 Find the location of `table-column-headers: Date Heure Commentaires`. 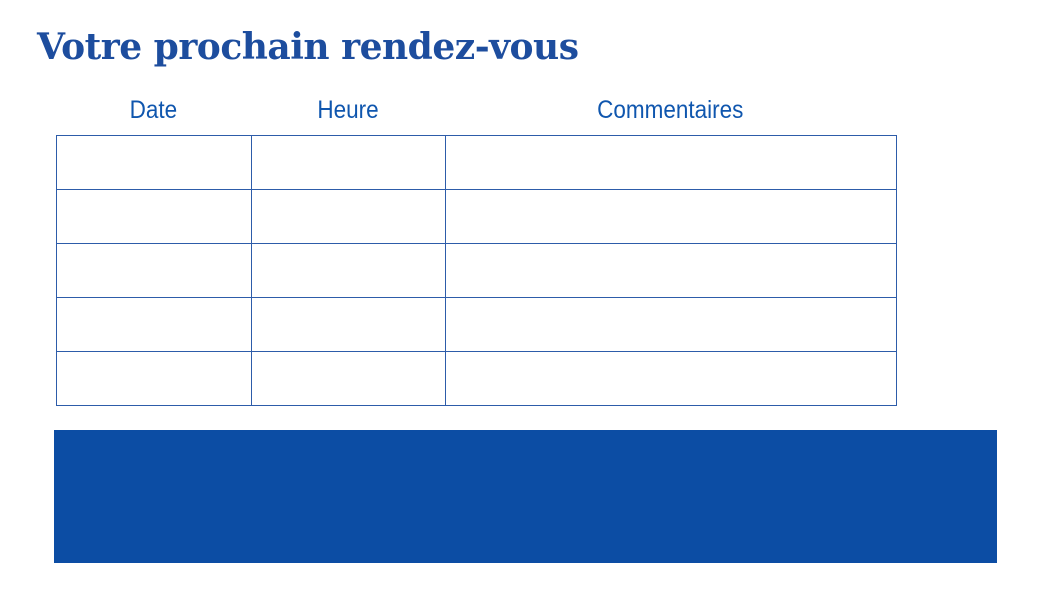

table-column-headers: Date Heure Commentaires is located at coordinates (476, 110).